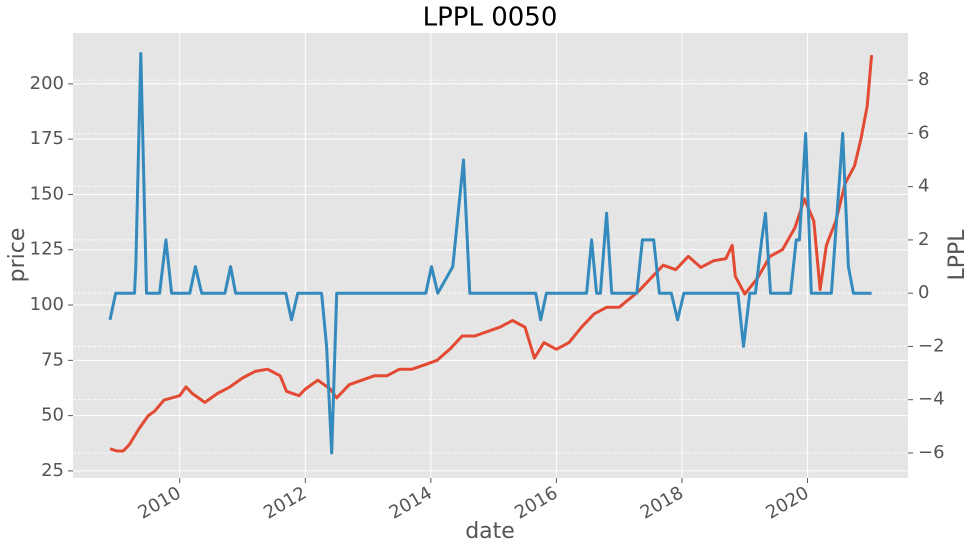  I want to click on x-tick-label: 2010, so click(160, 502).